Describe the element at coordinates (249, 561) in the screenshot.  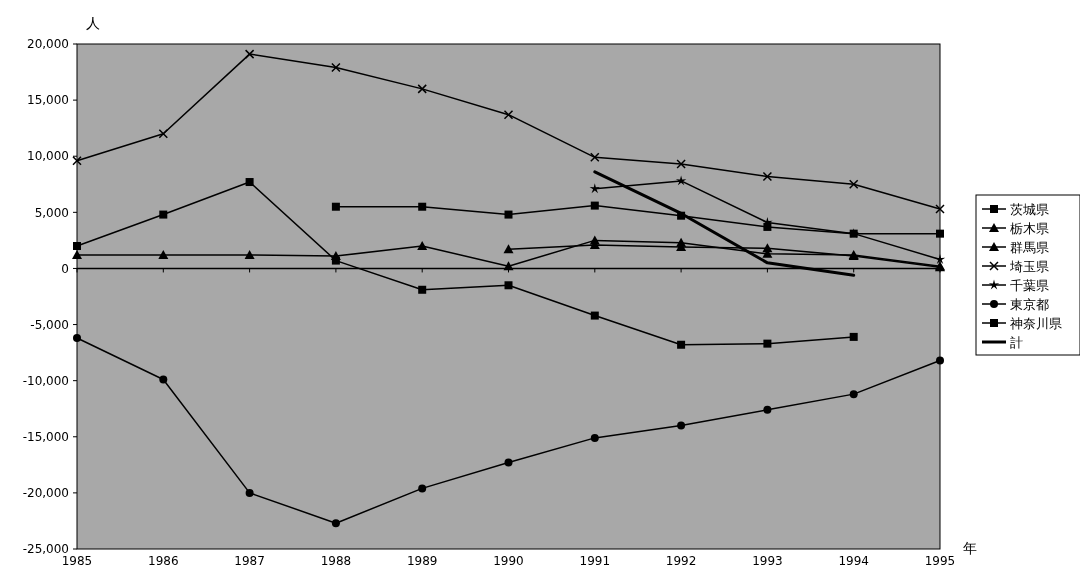
I see `x-tick-label: 1987` at that location.